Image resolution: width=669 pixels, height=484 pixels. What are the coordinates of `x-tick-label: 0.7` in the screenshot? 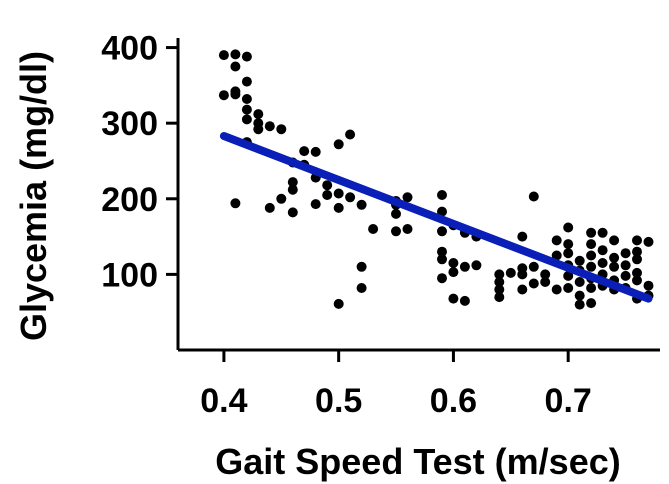 It's located at (568, 401).